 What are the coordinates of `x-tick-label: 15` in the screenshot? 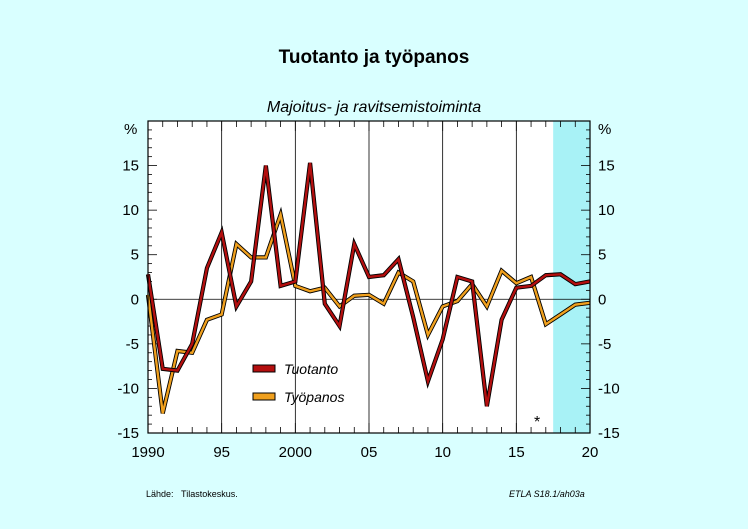 It's located at (516, 452).